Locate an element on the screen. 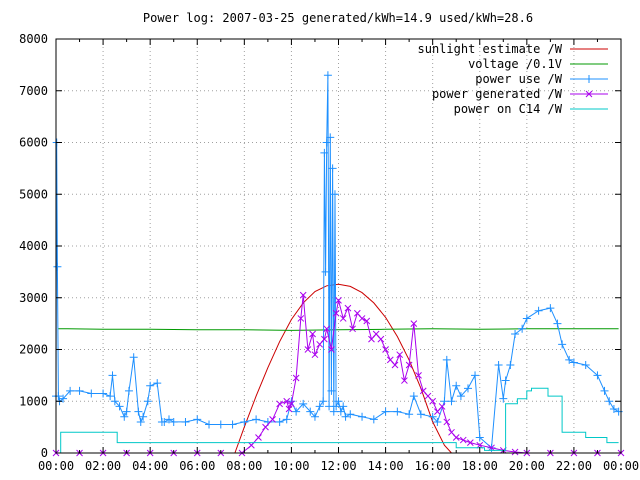 This screenshot has height=480, width=640. y-tick-label: 7000 is located at coordinates (33, 91).